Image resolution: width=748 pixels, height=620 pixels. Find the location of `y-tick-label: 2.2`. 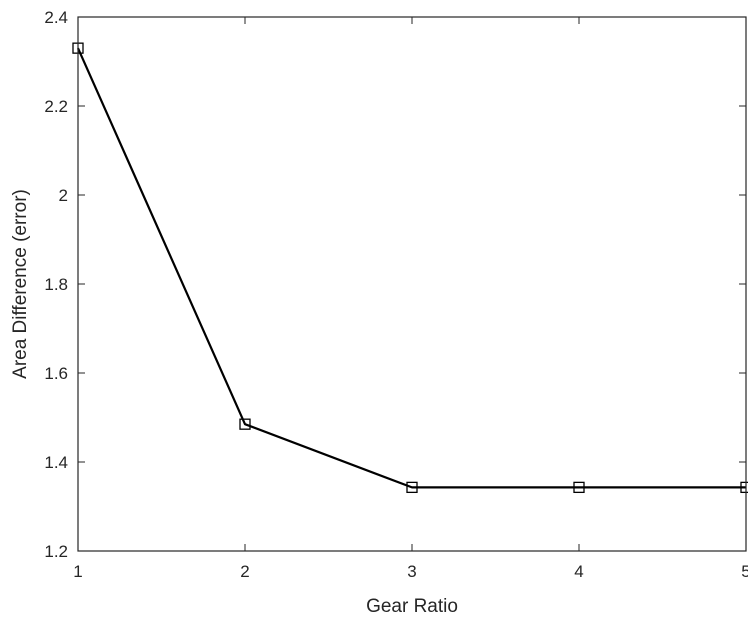

y-tick-label: 2.2 is located at coordinates (56, 106).